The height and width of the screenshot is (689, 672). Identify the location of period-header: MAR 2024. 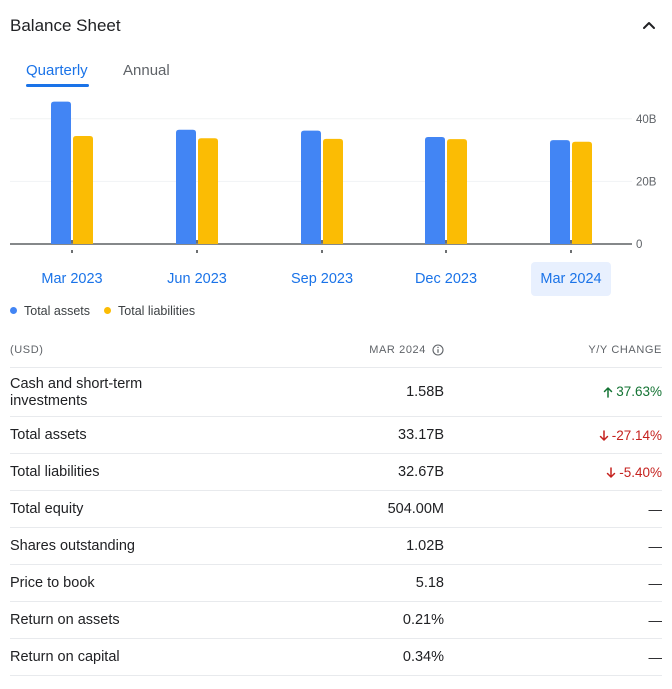
(406, 350).